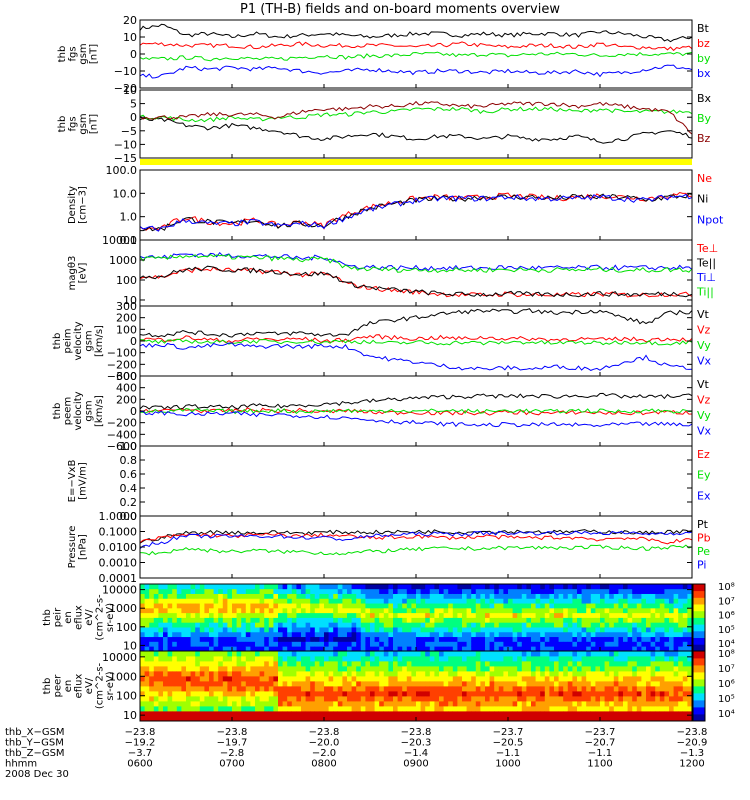 This screenshot has width=750, height=800. I want to click on y-axis-label: velocity, so click(78, 410).